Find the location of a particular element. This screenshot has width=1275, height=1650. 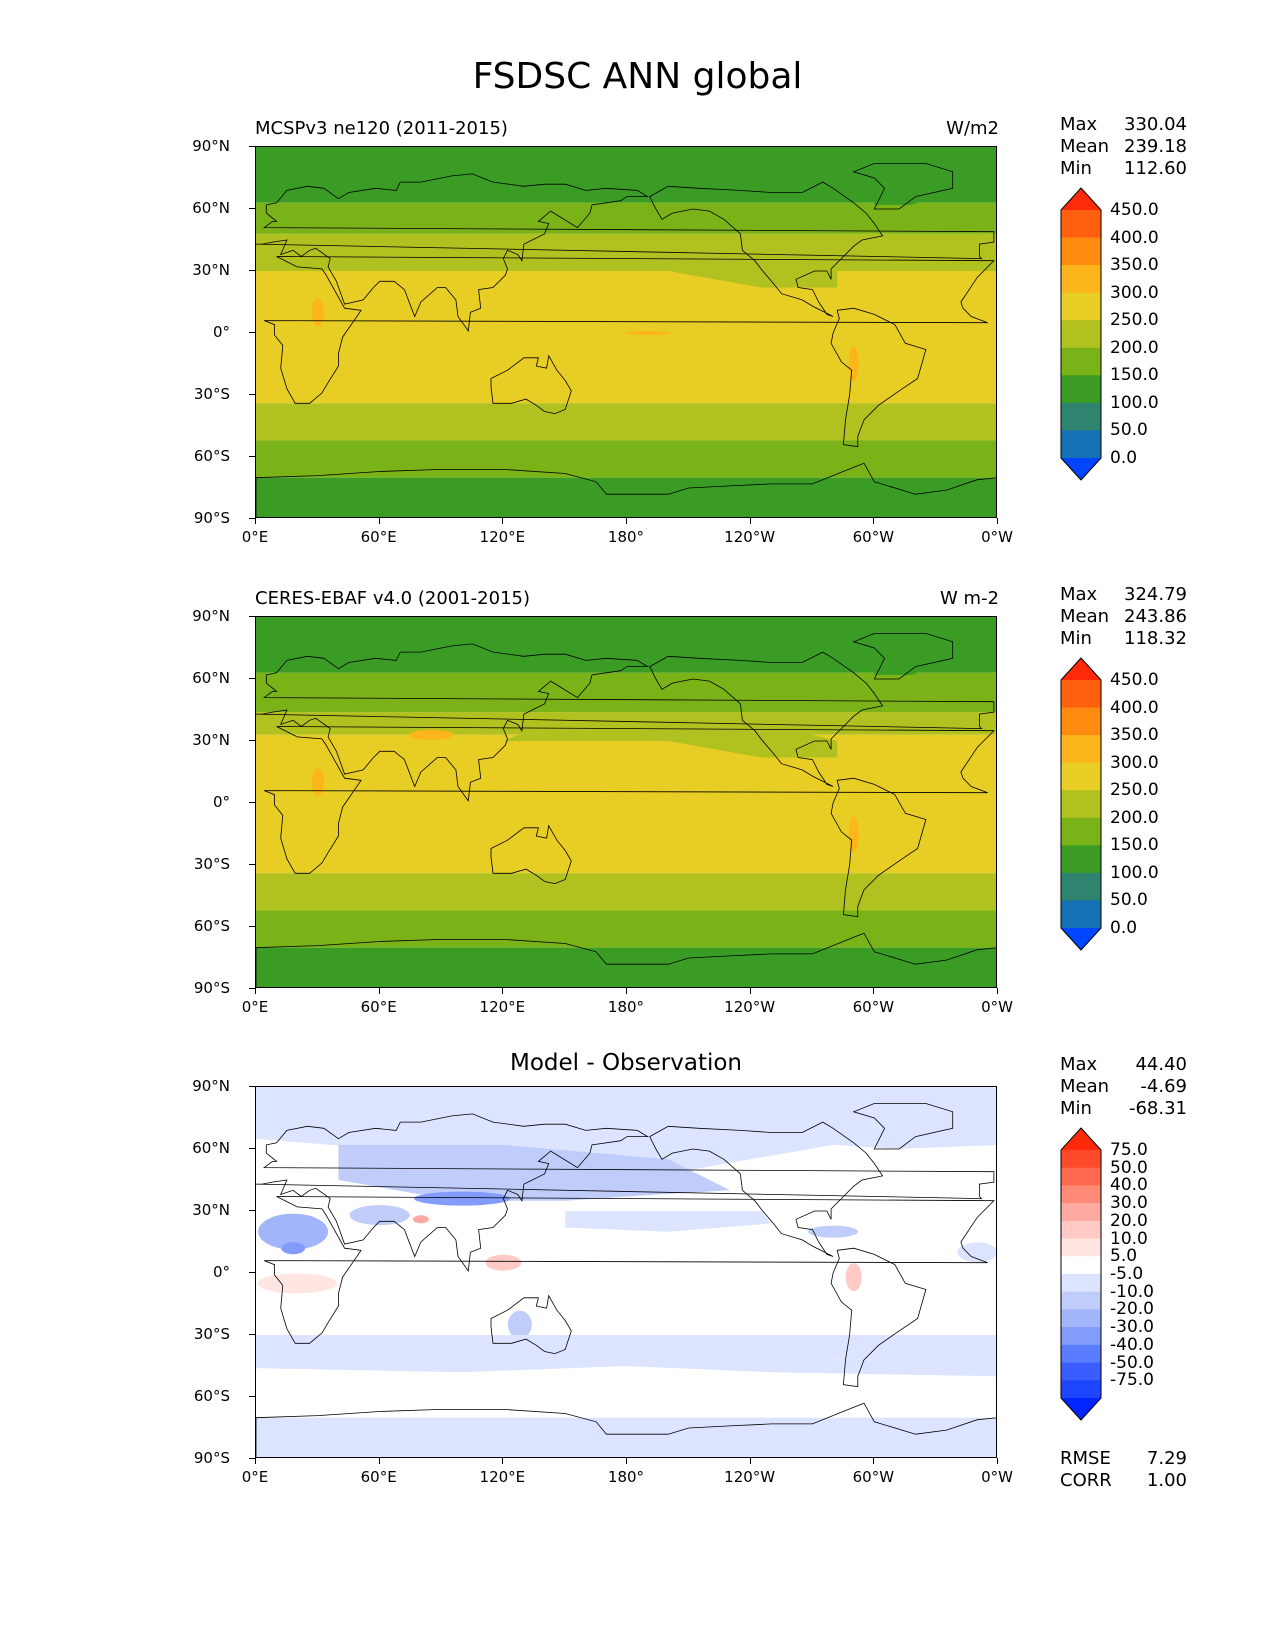

map-plot is located at coordinates (626, 802).